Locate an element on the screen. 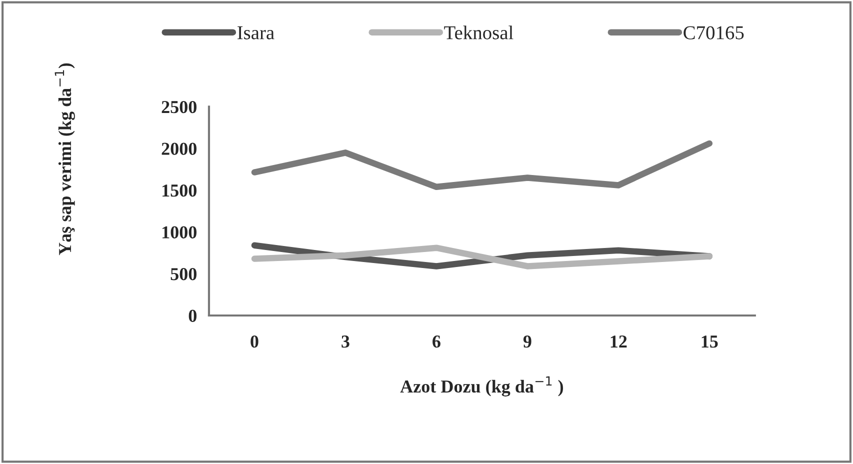 The width and height of the screenshot is (853, 464). legend-label: C70165 is located at coordinates (714, 33).